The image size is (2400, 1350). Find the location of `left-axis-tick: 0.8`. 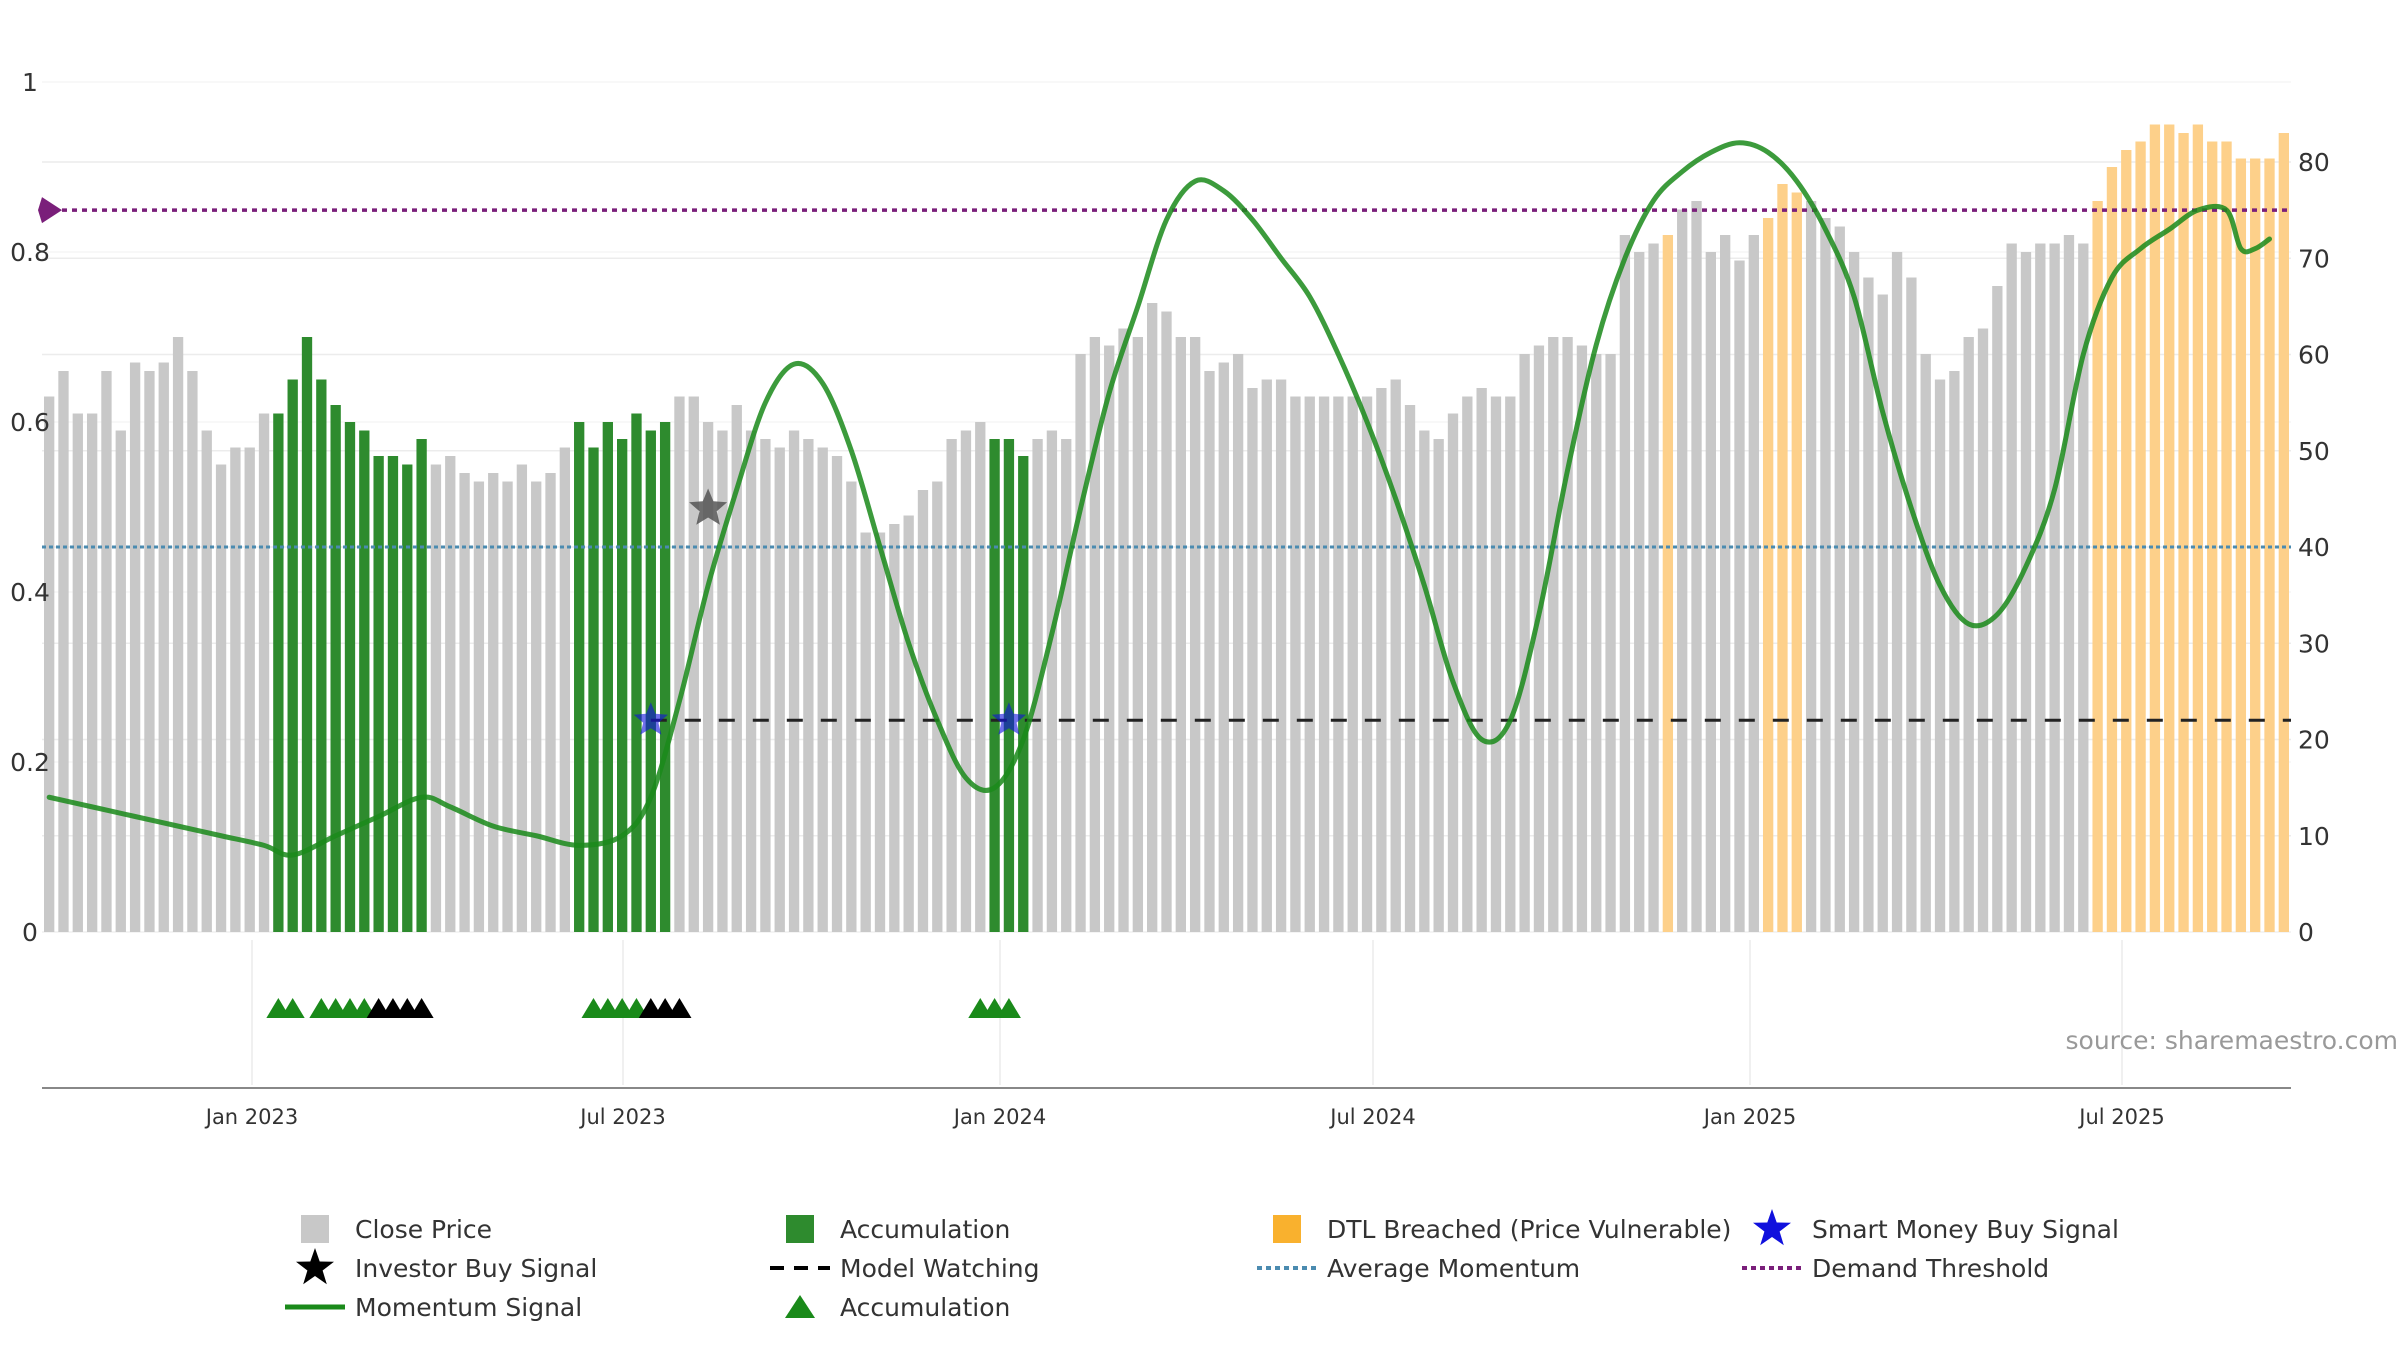

left-axis-tick: 0.8 is located at coordinates (30, 252).